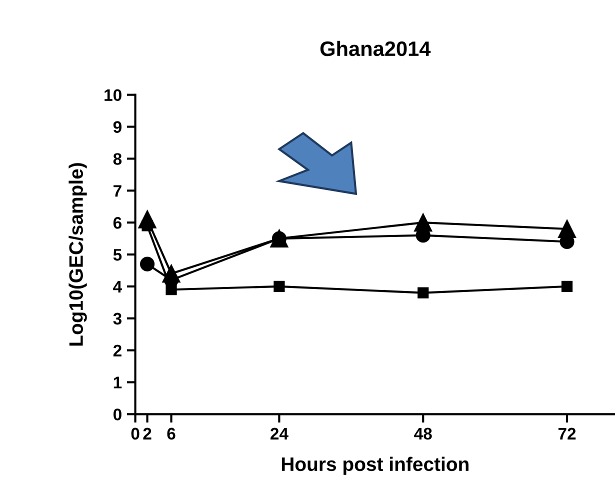 The image size is (615, 499). What do you see at coordinates (118, 382) in the screenshot?
I see `y-tick-label: 1` at bounding box center [118, 382].